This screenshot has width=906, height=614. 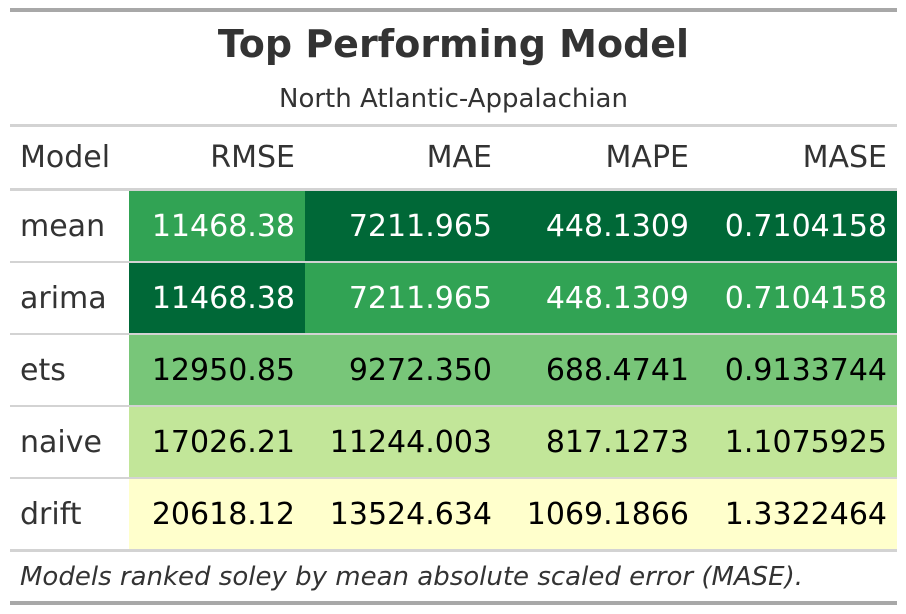 I want to click on footer-rule, so click(x=453, y=603).